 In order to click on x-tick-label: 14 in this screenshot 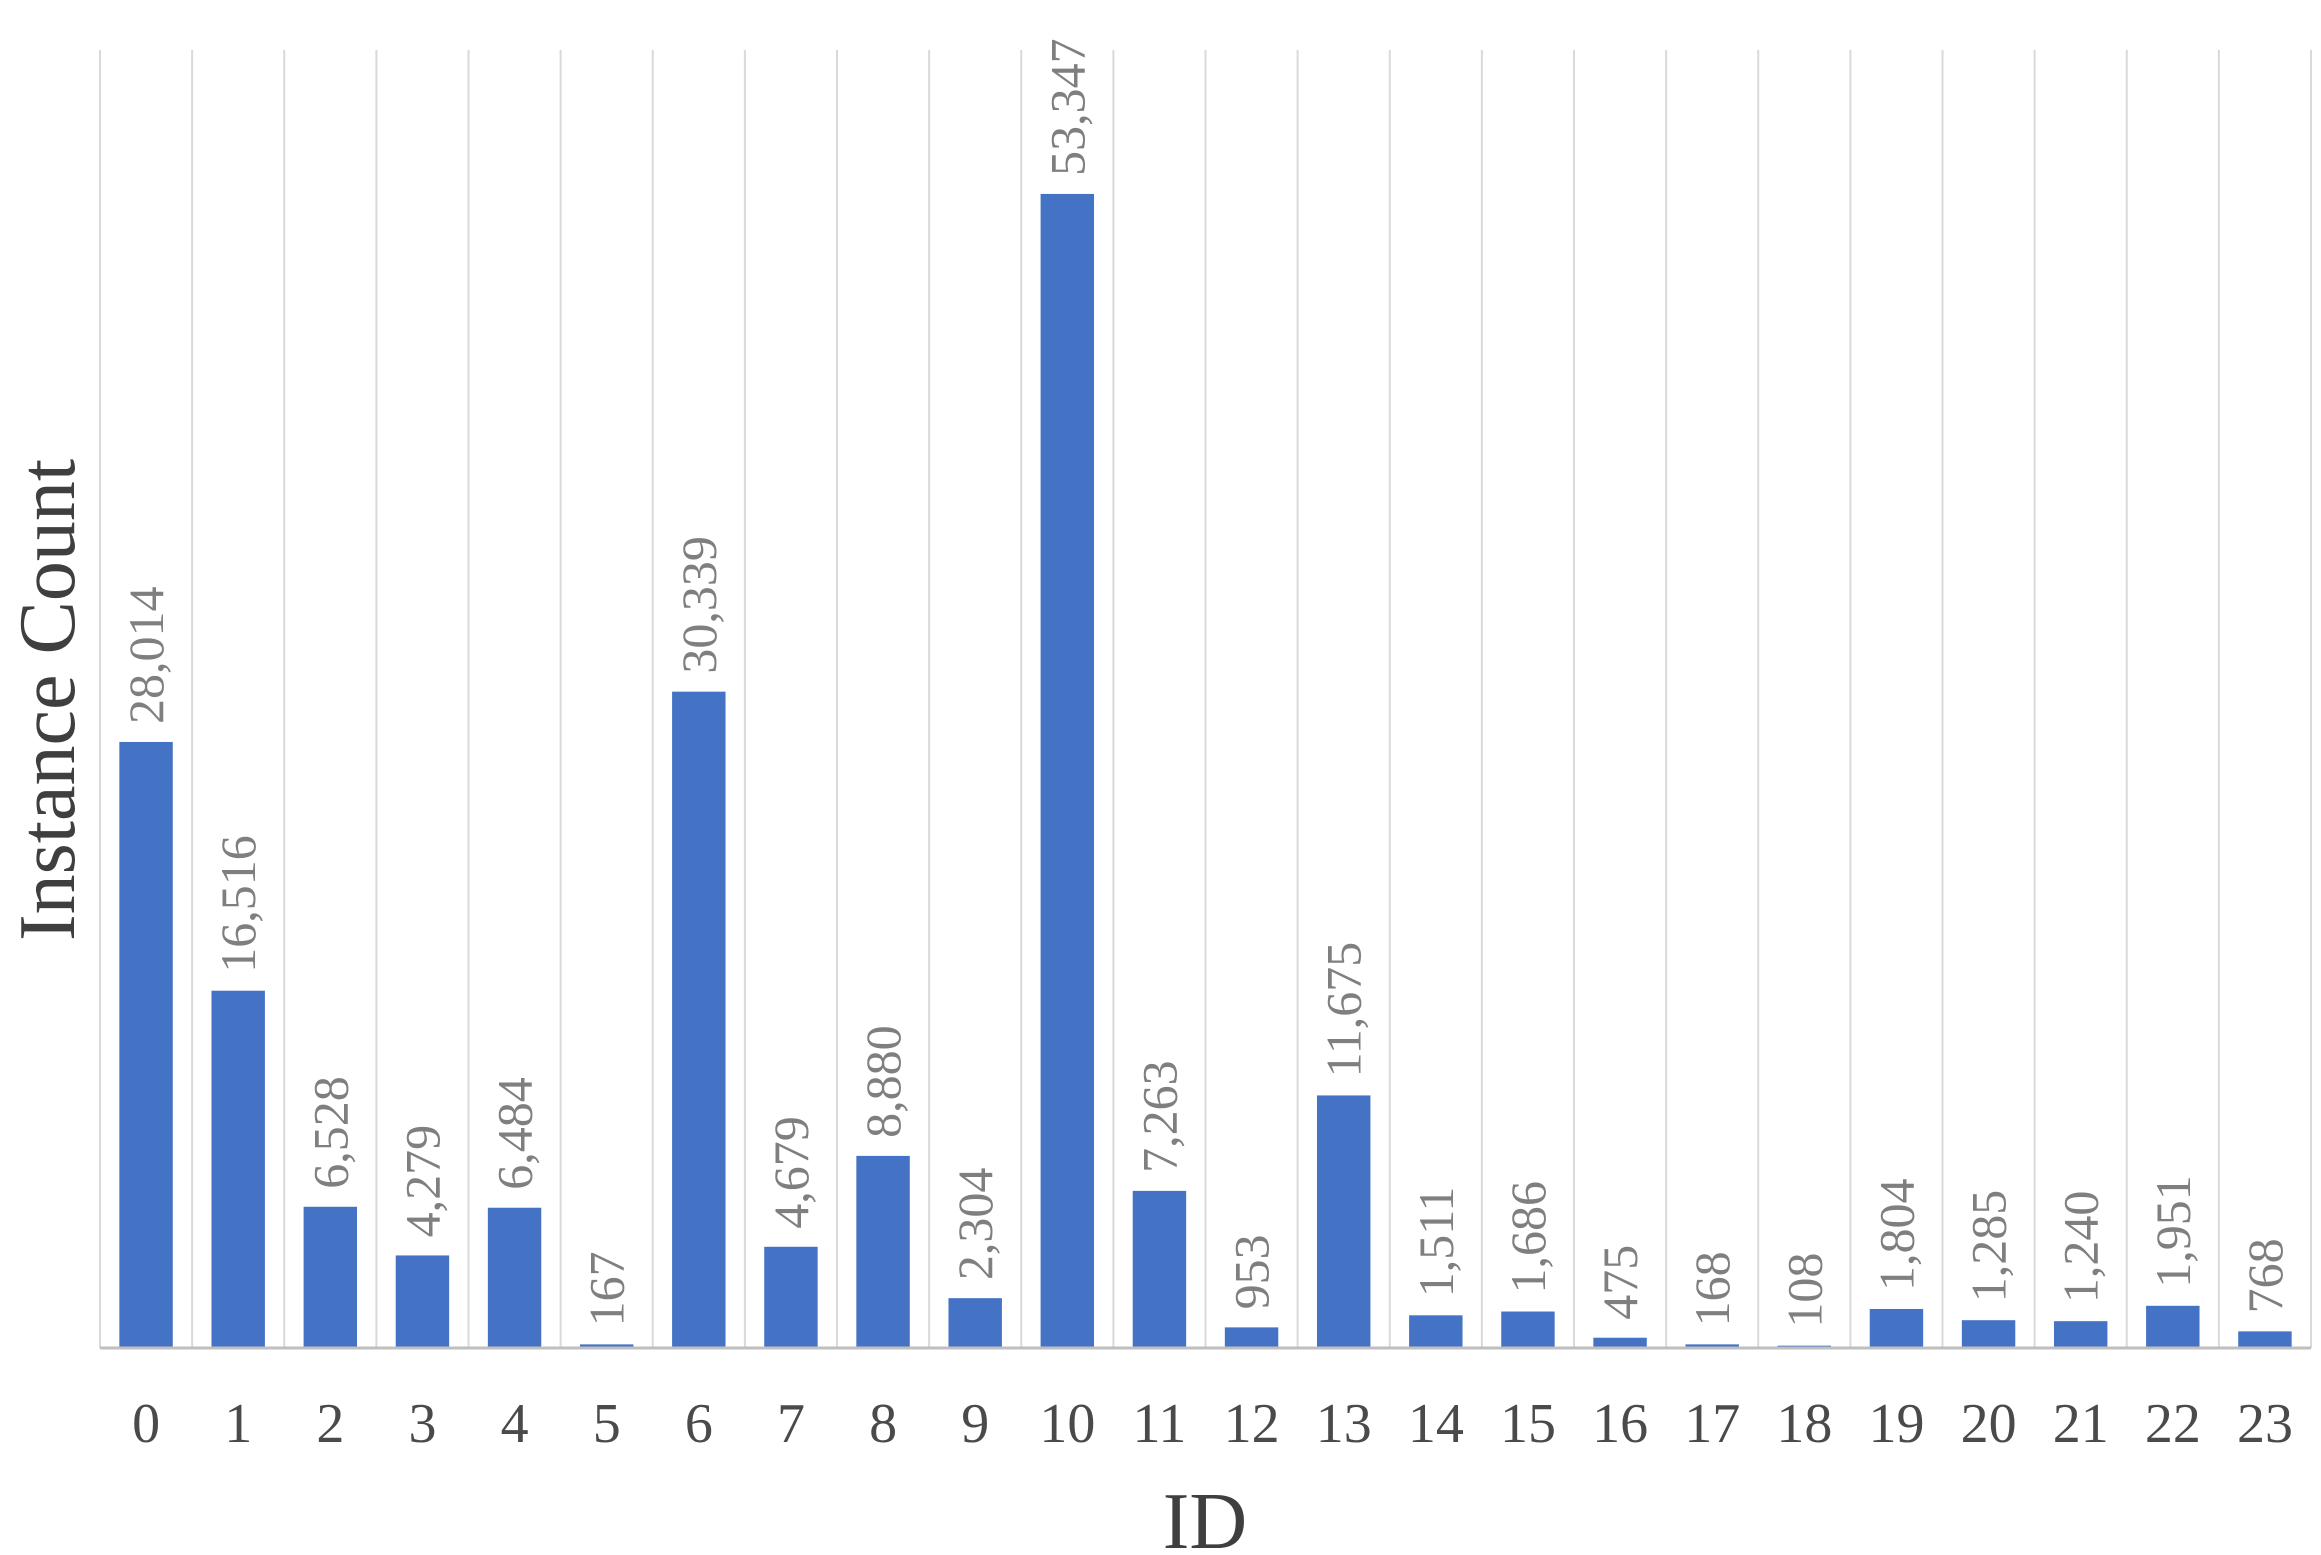, I will do `click(1436, 1424)`.